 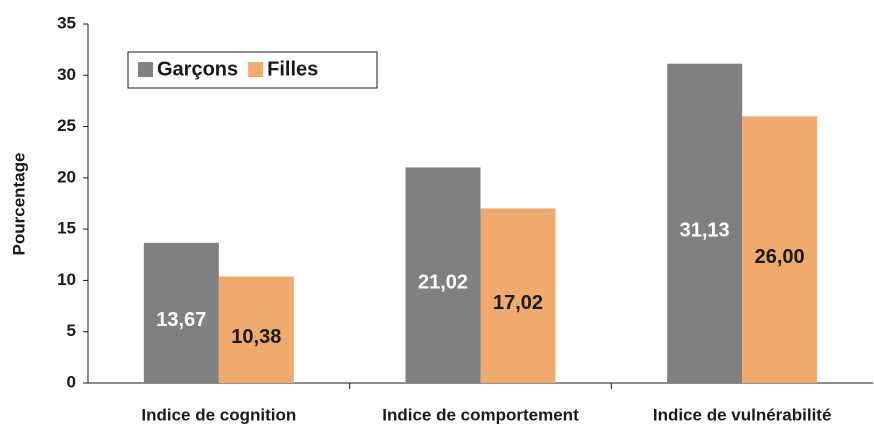 I want to click on y-tick-label: 5, so click(x=71, y=330).